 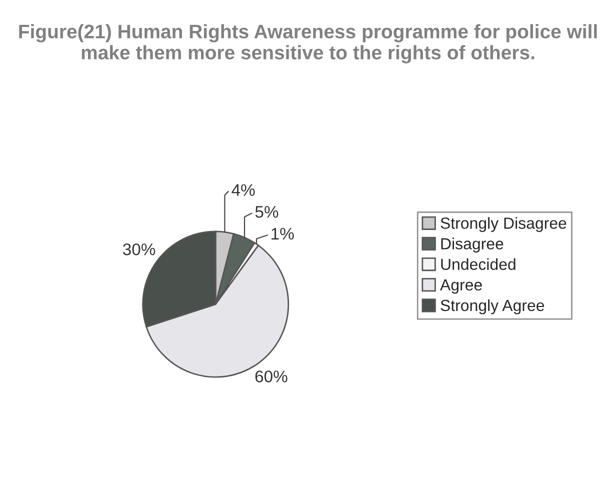 What do you see at coordinates (492, 306) in the screenshot?
I see `legend-label: Strongly Agree` at bounding box center [492, 306].